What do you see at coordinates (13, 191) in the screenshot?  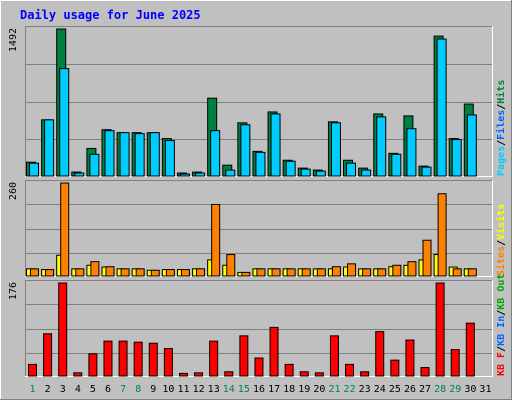 I see `y-max-label: 260` at bounding box center [13, 191].